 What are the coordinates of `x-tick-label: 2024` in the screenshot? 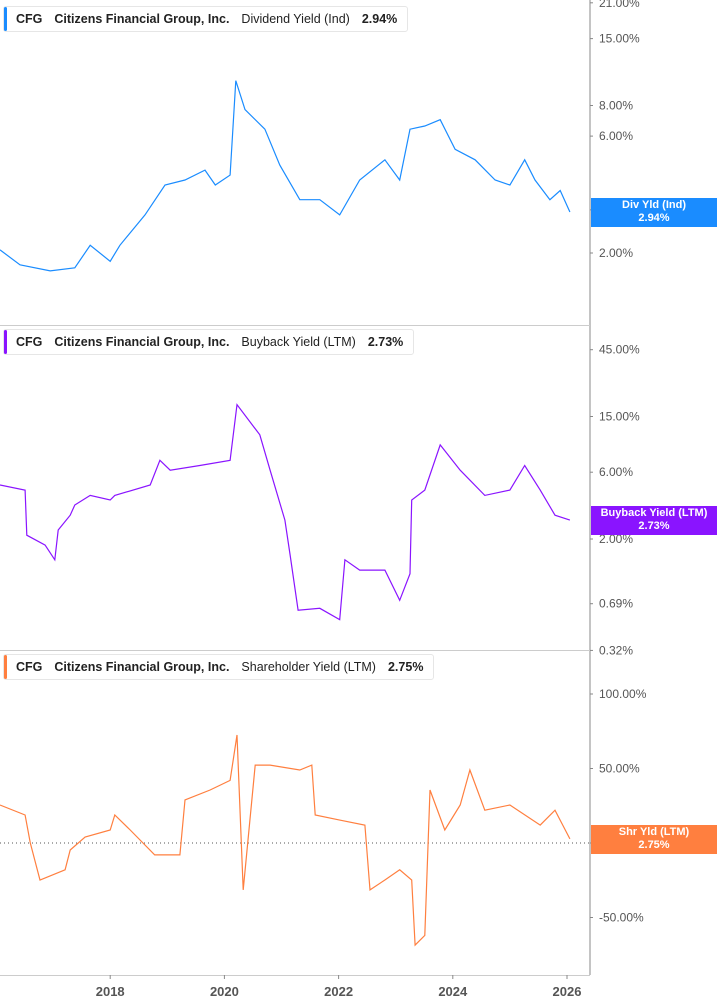 It's located at (453, 991).